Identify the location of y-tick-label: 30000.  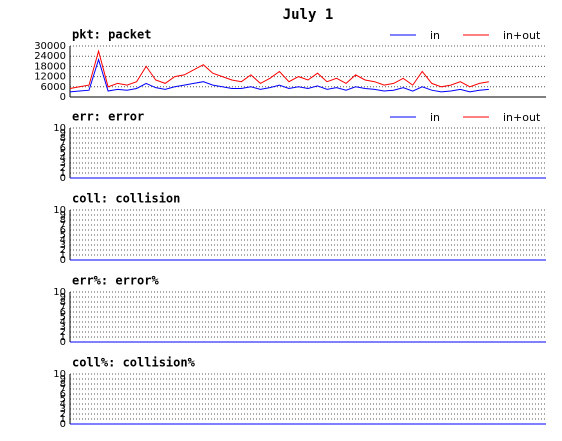
(50, 46).